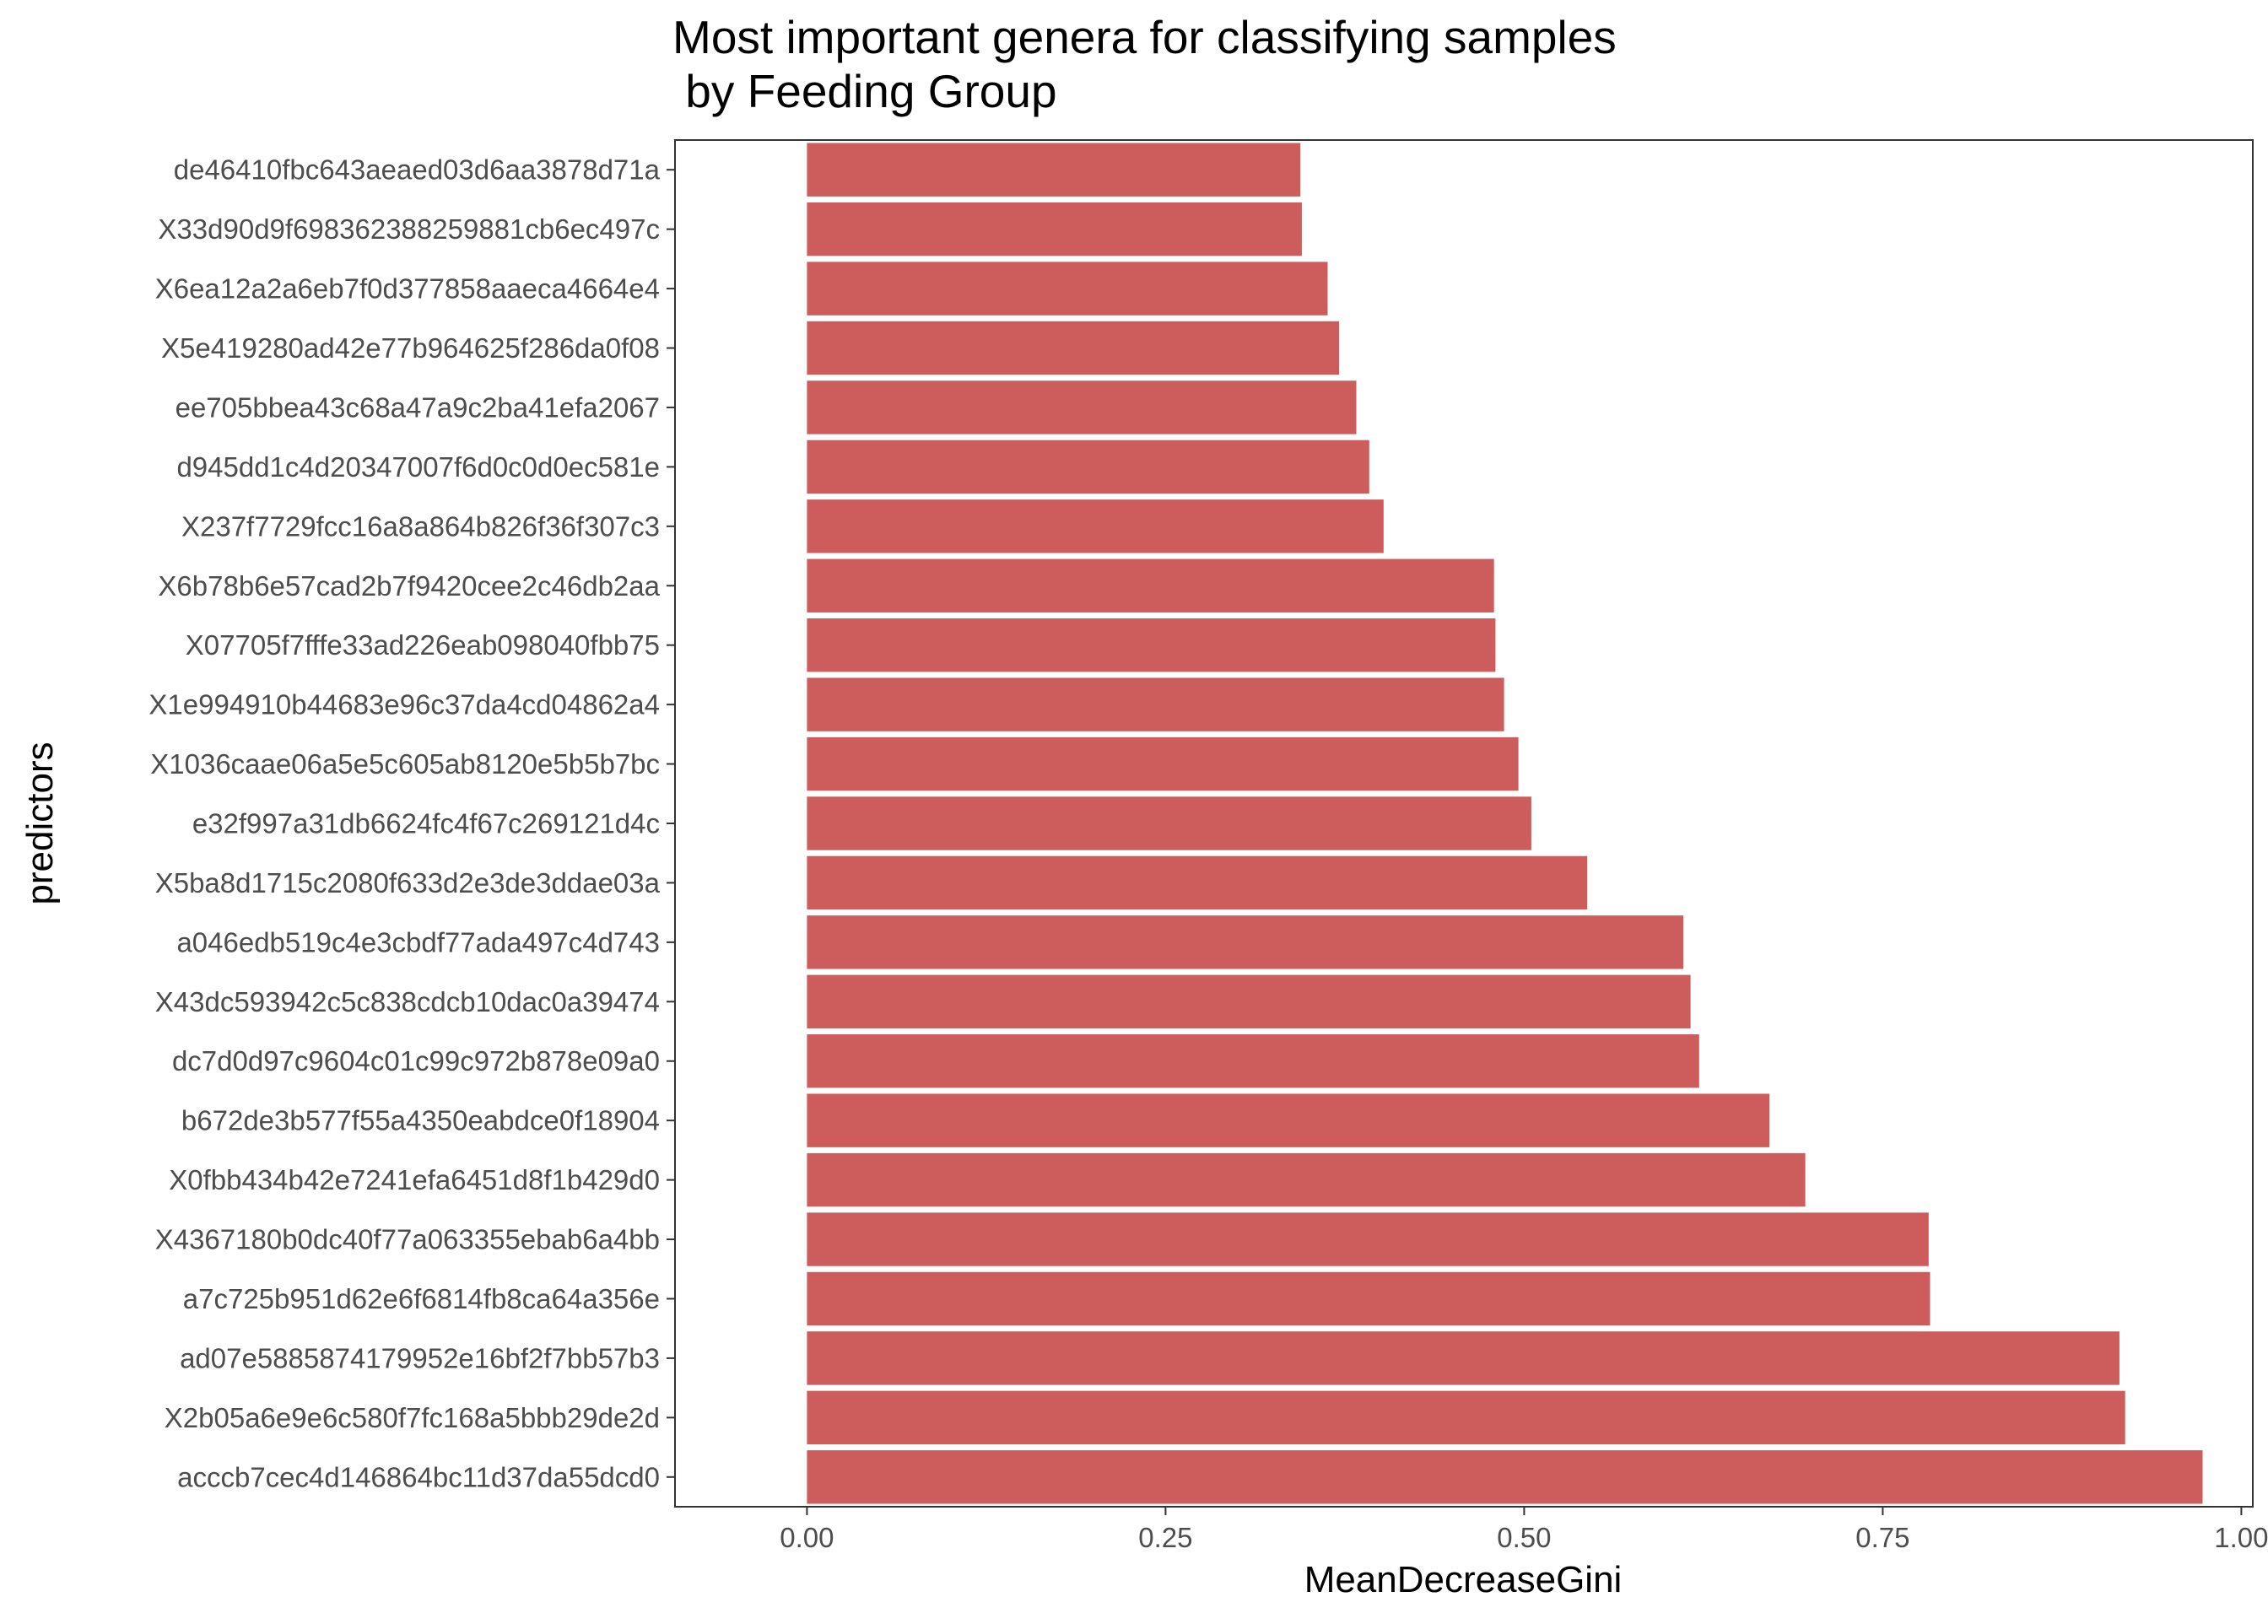 This screenshot has width=2268, height=1624. What do you see at coordinates (418, 467) in the screenshot?
I see `y-tick-label: d945dd1c4d20347007f6d0c0d0ec581e` at bounding box center [418, 467].